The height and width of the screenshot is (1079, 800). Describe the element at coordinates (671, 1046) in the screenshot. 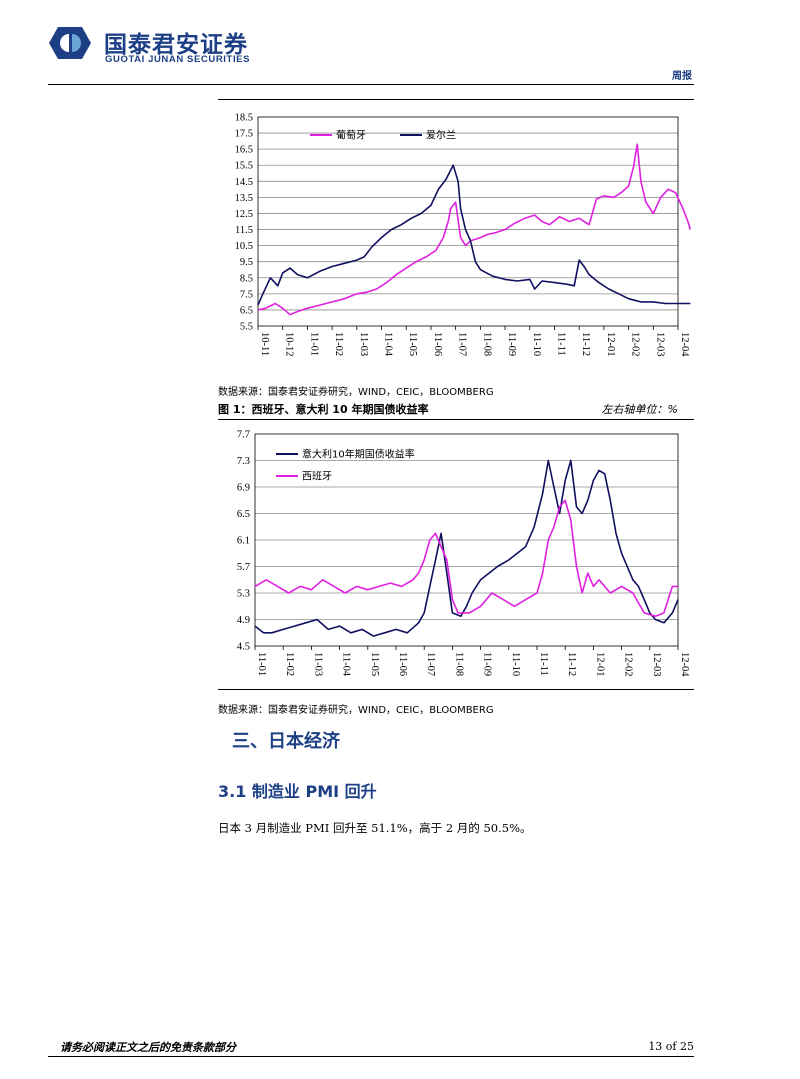

I see `page-number: 13 of 25` at that location.